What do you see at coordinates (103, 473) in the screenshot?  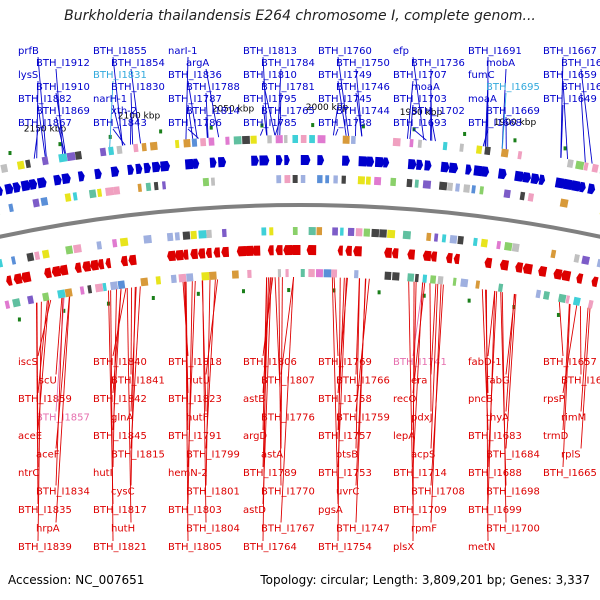 I see `gene-label-minus: hutI` at bounding box center [103, 473].